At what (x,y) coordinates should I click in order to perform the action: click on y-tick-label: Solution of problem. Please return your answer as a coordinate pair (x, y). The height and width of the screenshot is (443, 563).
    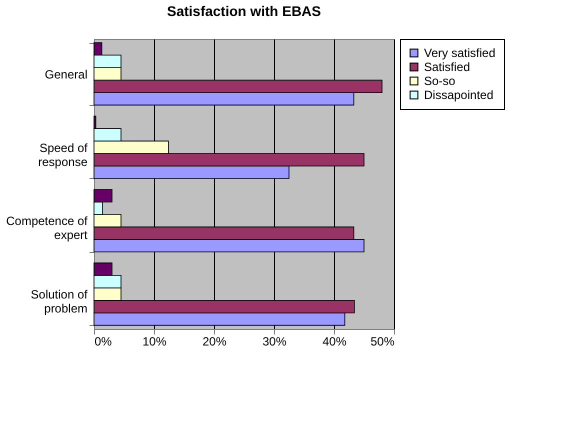
    Looking at the image, I should click on (59, 302).